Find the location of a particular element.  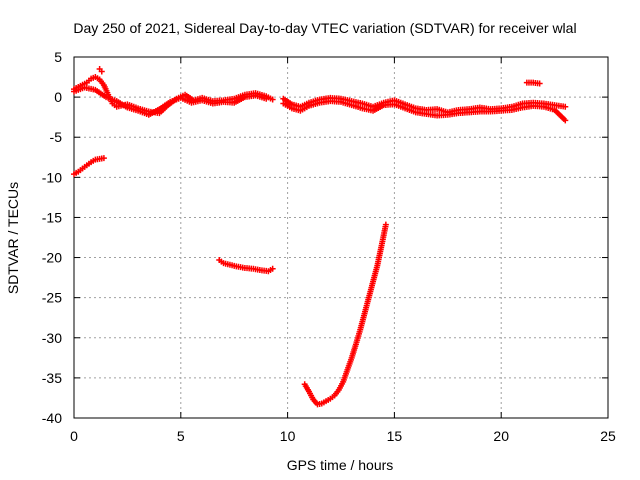

series-late-spike is located at coordinates (533, 83).